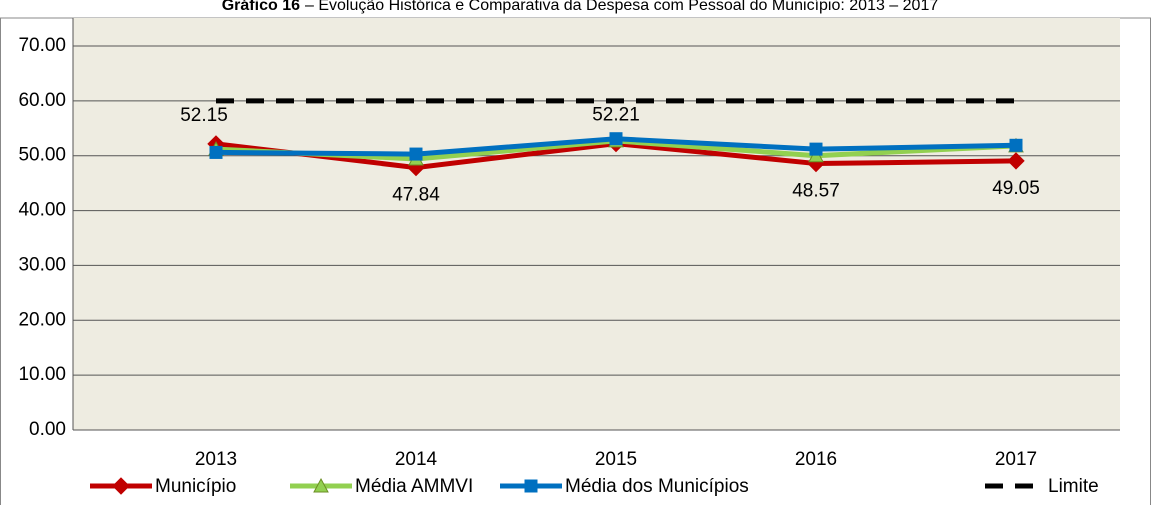  Describe the element at coordinates (47, 429) in the screenshot. I see `y-tick-label: 0.00` at that location.